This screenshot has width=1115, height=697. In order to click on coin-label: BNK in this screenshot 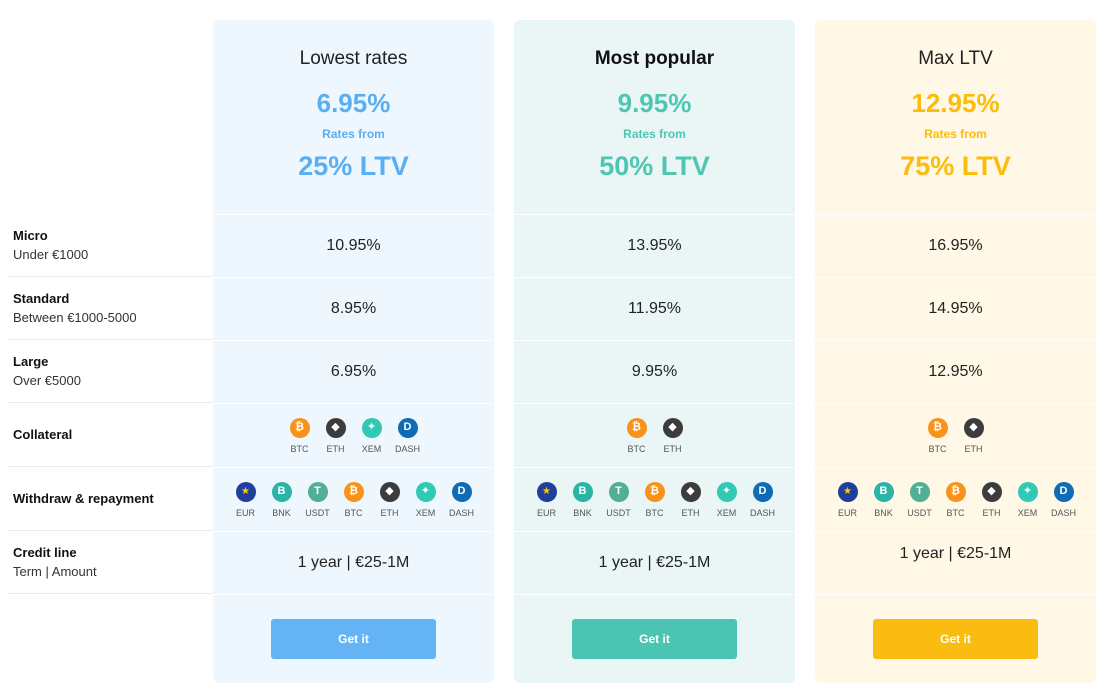, I will do `click(281, 512)`.